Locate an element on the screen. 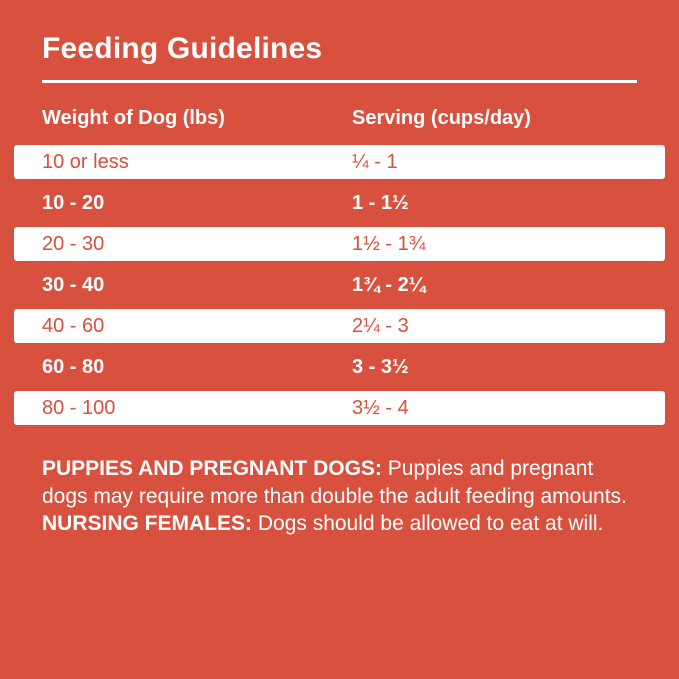 This screenshot has height=679, width=679. table-row: 60 - 80 3 - 3½ is located at coordinates (339, 367).